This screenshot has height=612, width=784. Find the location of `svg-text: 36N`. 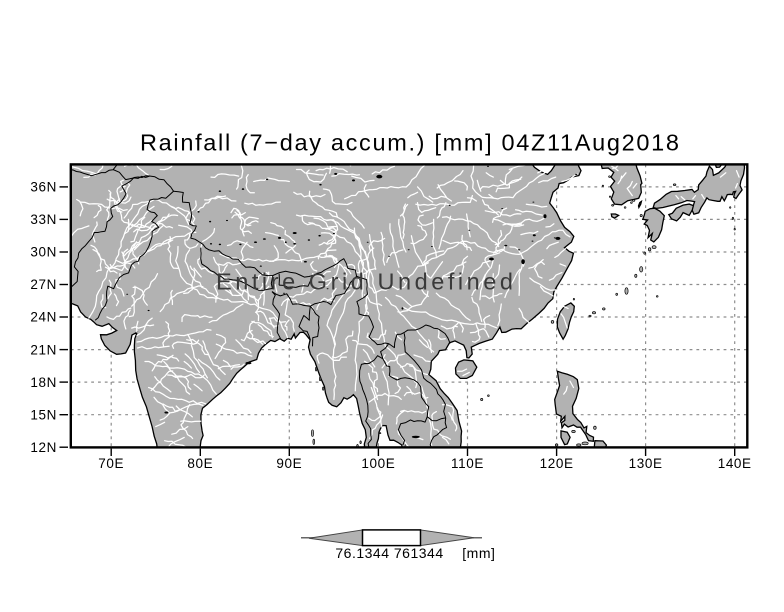

svg-text: 36N is located at coordinates (43, 187).